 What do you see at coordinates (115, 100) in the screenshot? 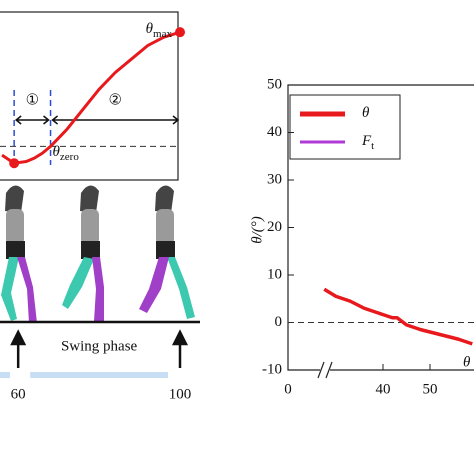
I see `phase-label: ②` at bounding box center [115, 100].